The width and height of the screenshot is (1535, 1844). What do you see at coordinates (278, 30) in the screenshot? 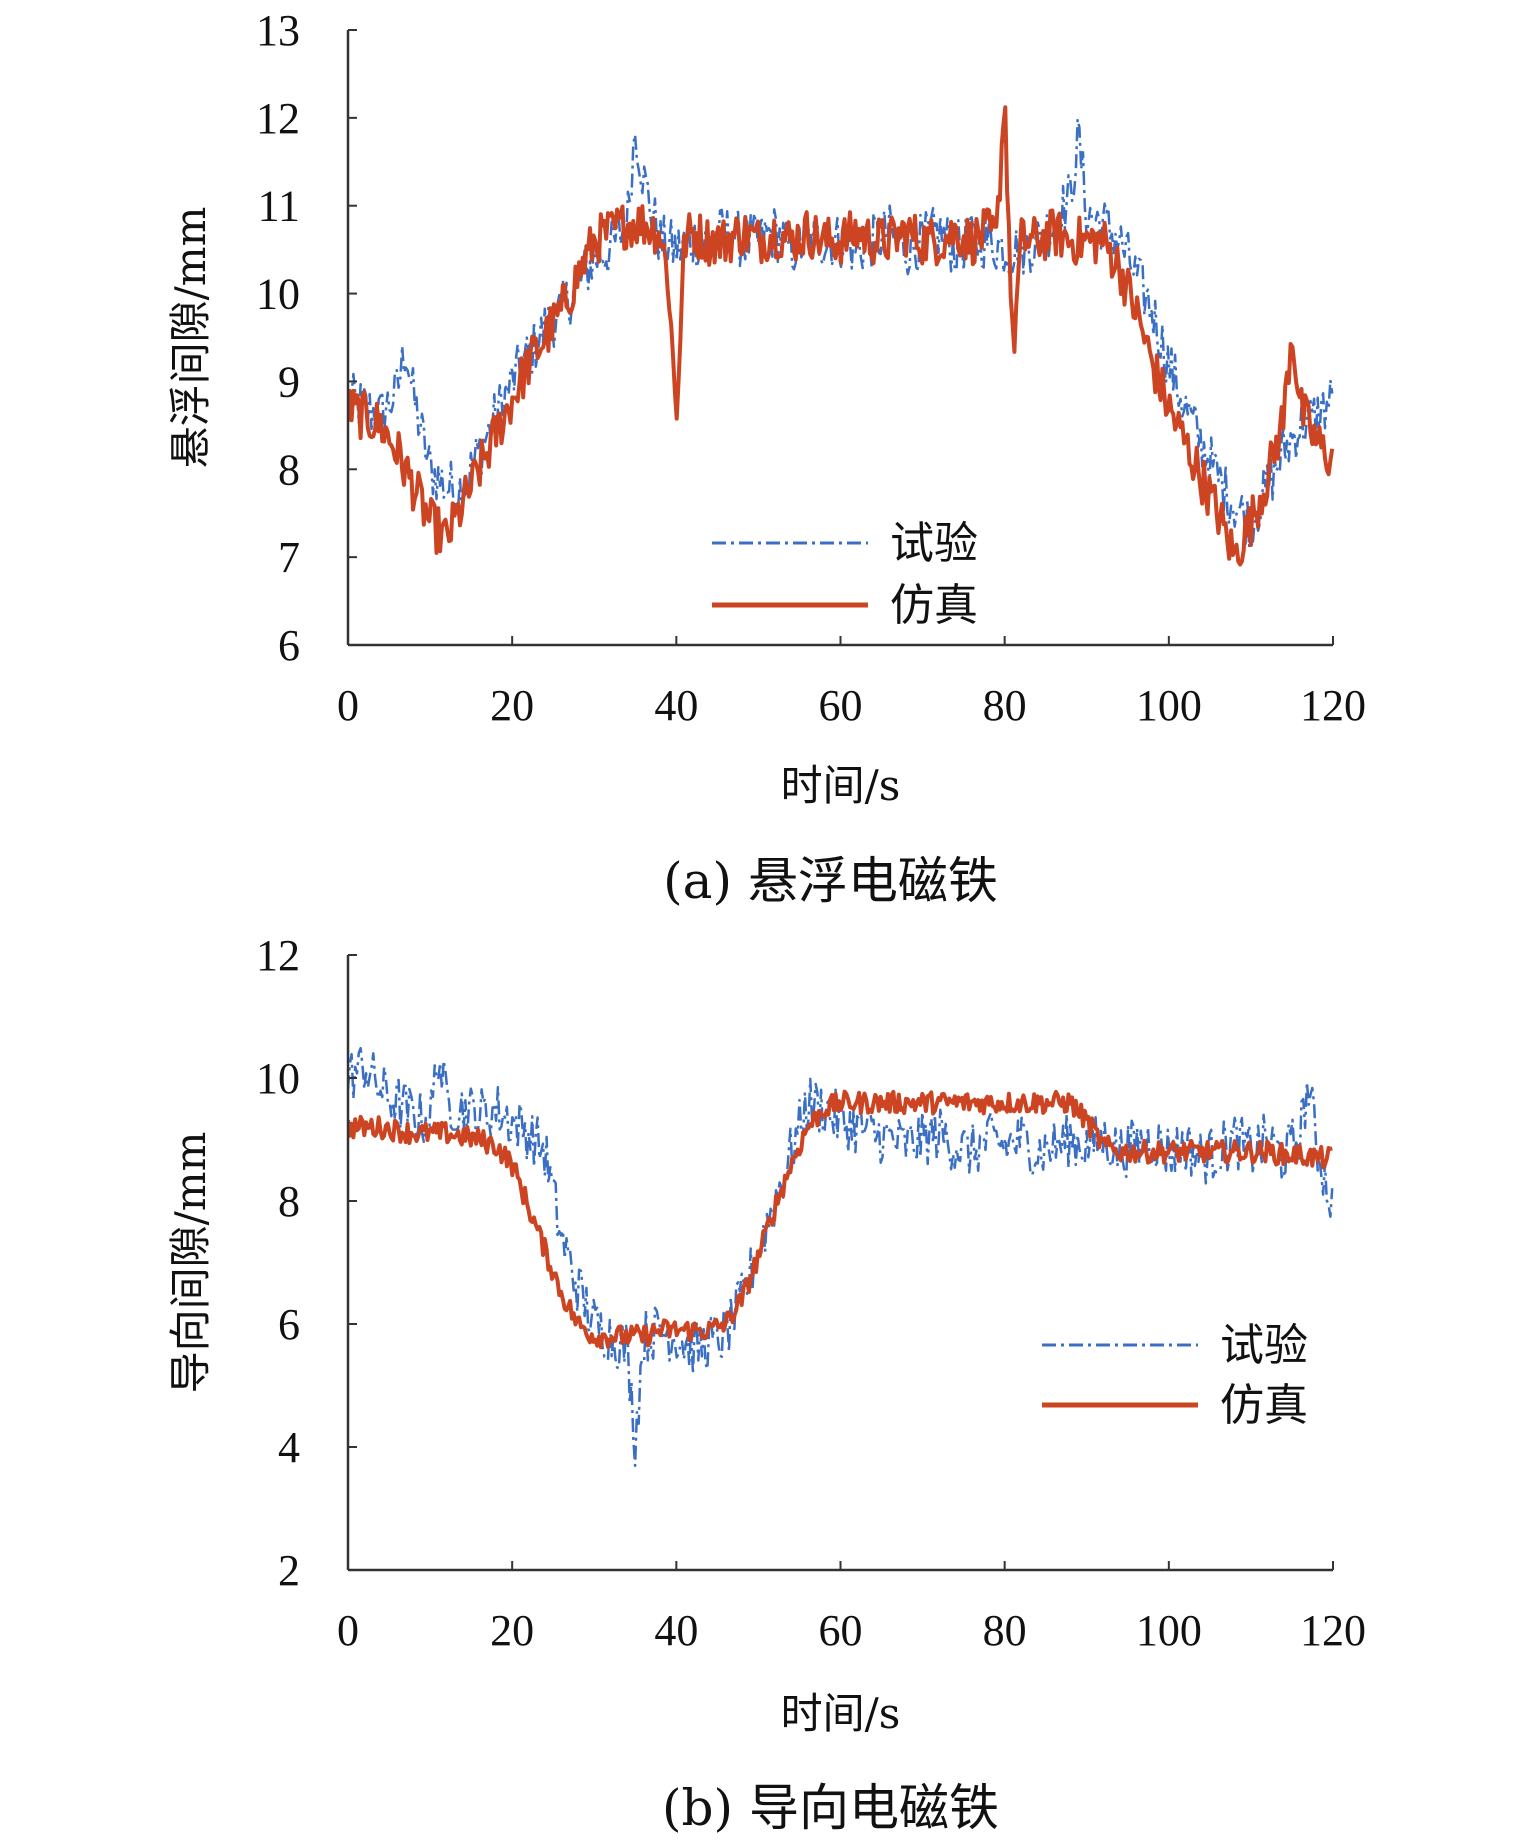
I see `y-tick-label: 13` at bounding box center [278, 30].